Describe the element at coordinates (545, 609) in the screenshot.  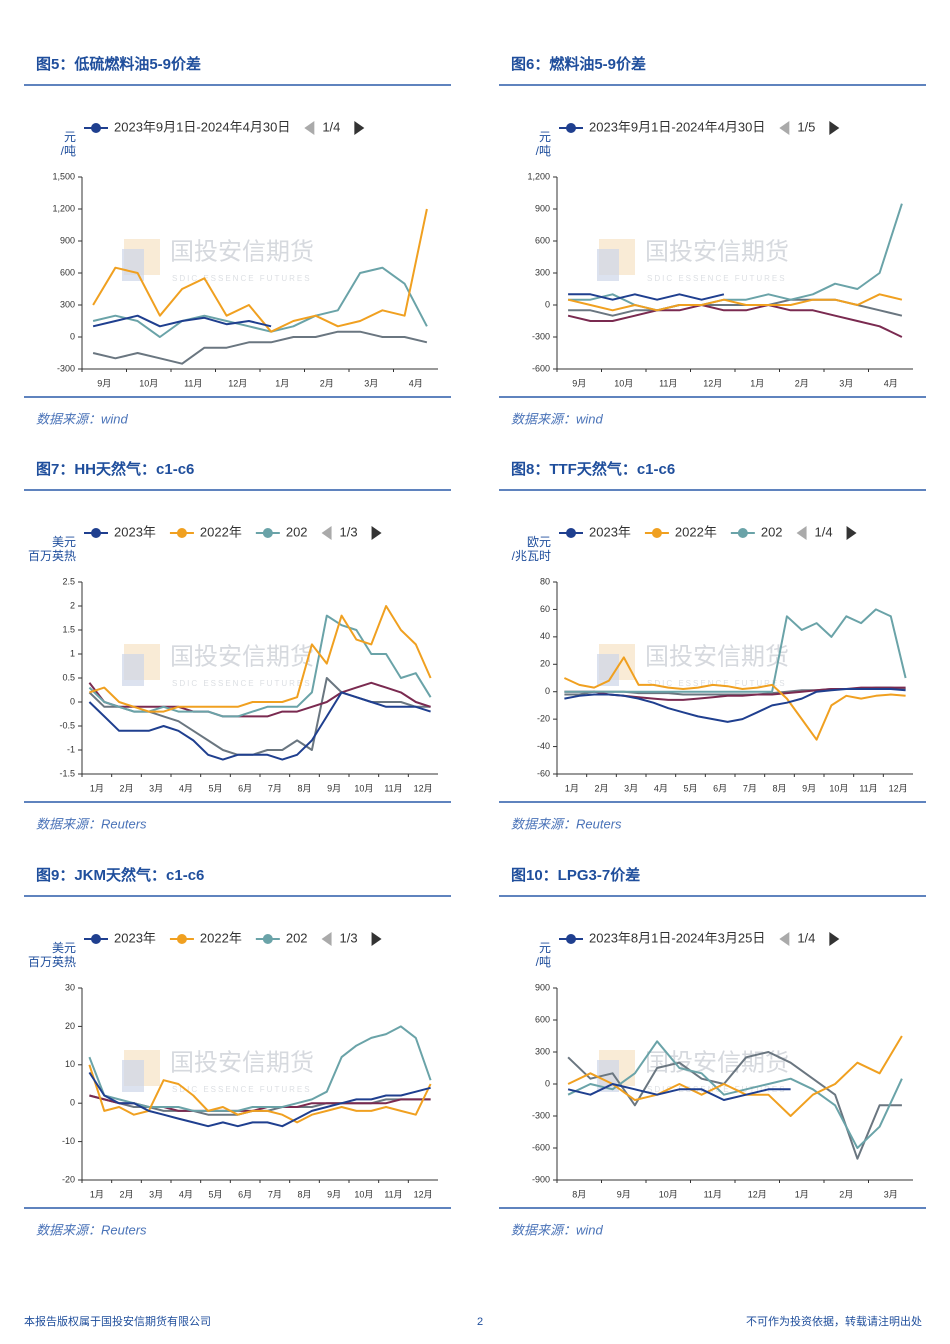
I see `y-tick-label: 60` at that location.